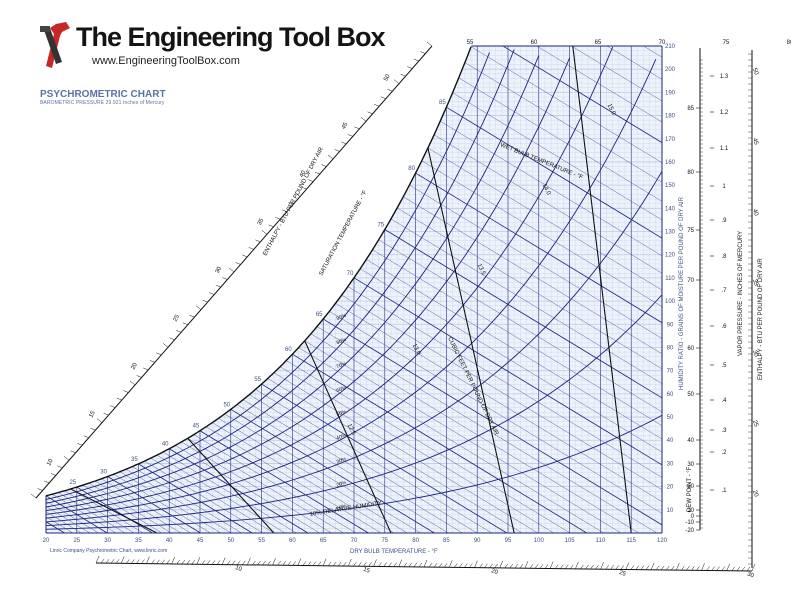 The width and height of the screenshot is (791, 609). What do you see at coordinates (165, 445) in the screenshot?
I see `saturation-tick-label: 40` at bounding box center [165, 445].